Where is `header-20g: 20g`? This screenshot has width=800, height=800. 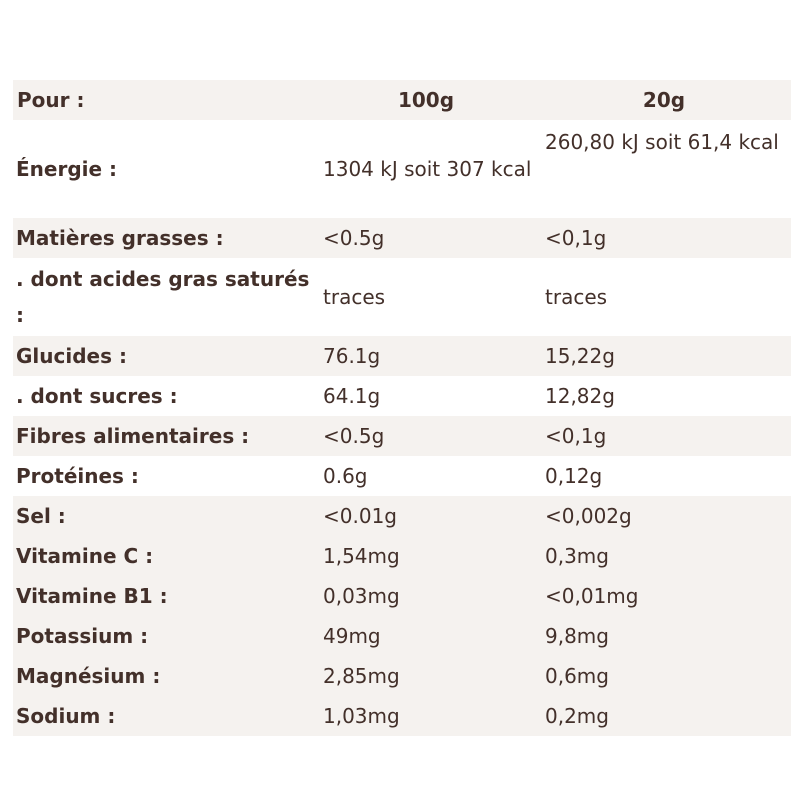 header-20g: 20g is located at coordinates (664, 100).